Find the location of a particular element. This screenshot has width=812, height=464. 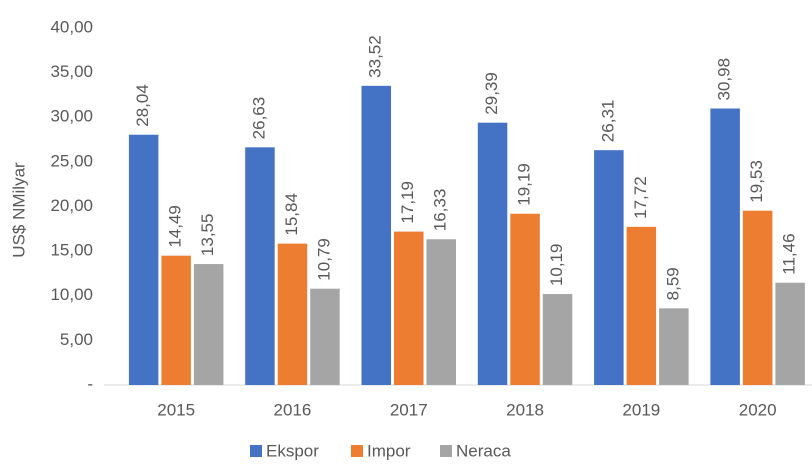

data-label: 14,49 is located at coordinates (175, 226).